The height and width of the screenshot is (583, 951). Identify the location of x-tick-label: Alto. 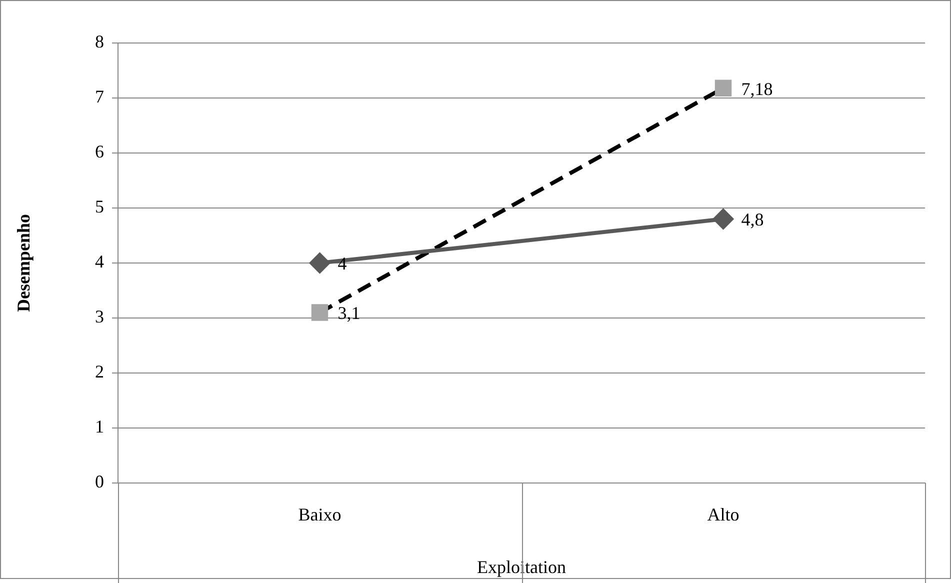
(723, 514).